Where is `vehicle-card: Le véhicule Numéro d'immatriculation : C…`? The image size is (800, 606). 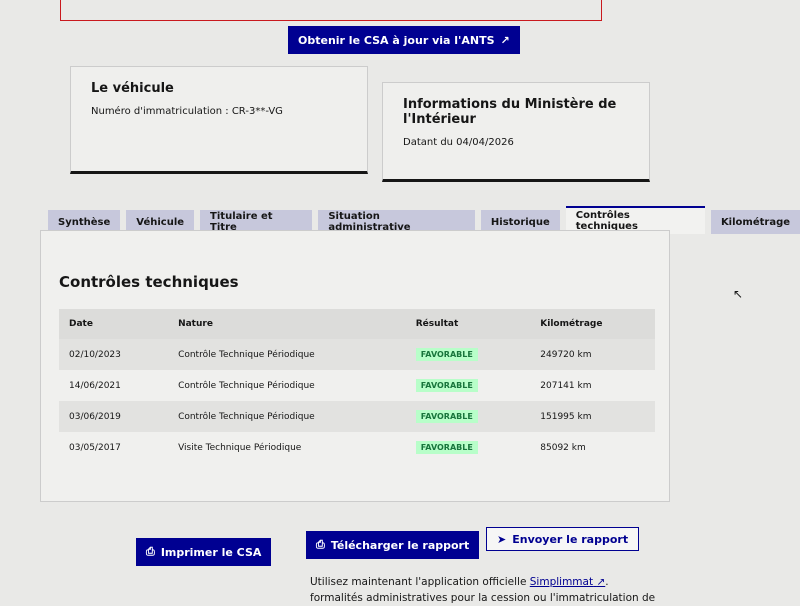 vehicle-card: Le véhicule Numéro d'immatriculation : C… is located at coordinates (219, 120).